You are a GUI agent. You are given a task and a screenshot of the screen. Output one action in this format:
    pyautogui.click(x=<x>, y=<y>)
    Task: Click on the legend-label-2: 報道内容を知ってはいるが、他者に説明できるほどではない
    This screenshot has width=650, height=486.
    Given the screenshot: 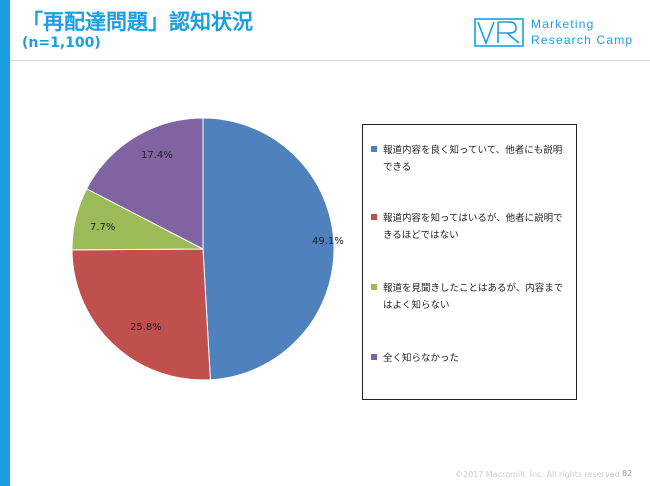 What is the action you would take?
    pyautogui.click(x=473, y=227)
    